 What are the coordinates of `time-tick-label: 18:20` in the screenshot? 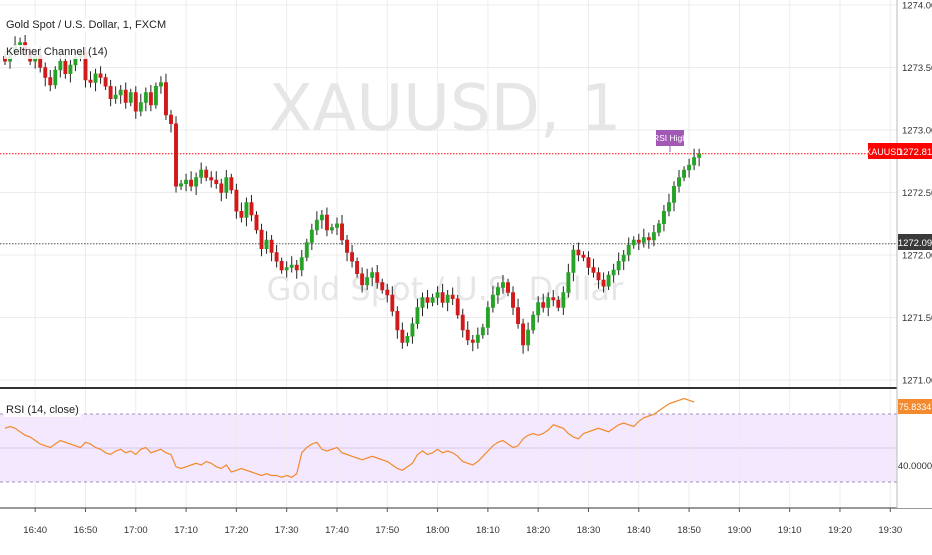 It's located at (538, 530).